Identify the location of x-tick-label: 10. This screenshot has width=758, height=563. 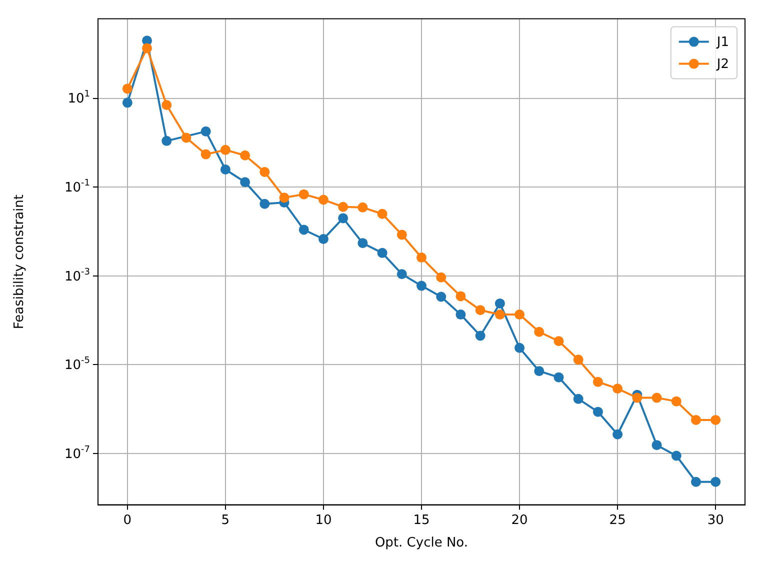
(323, 520).